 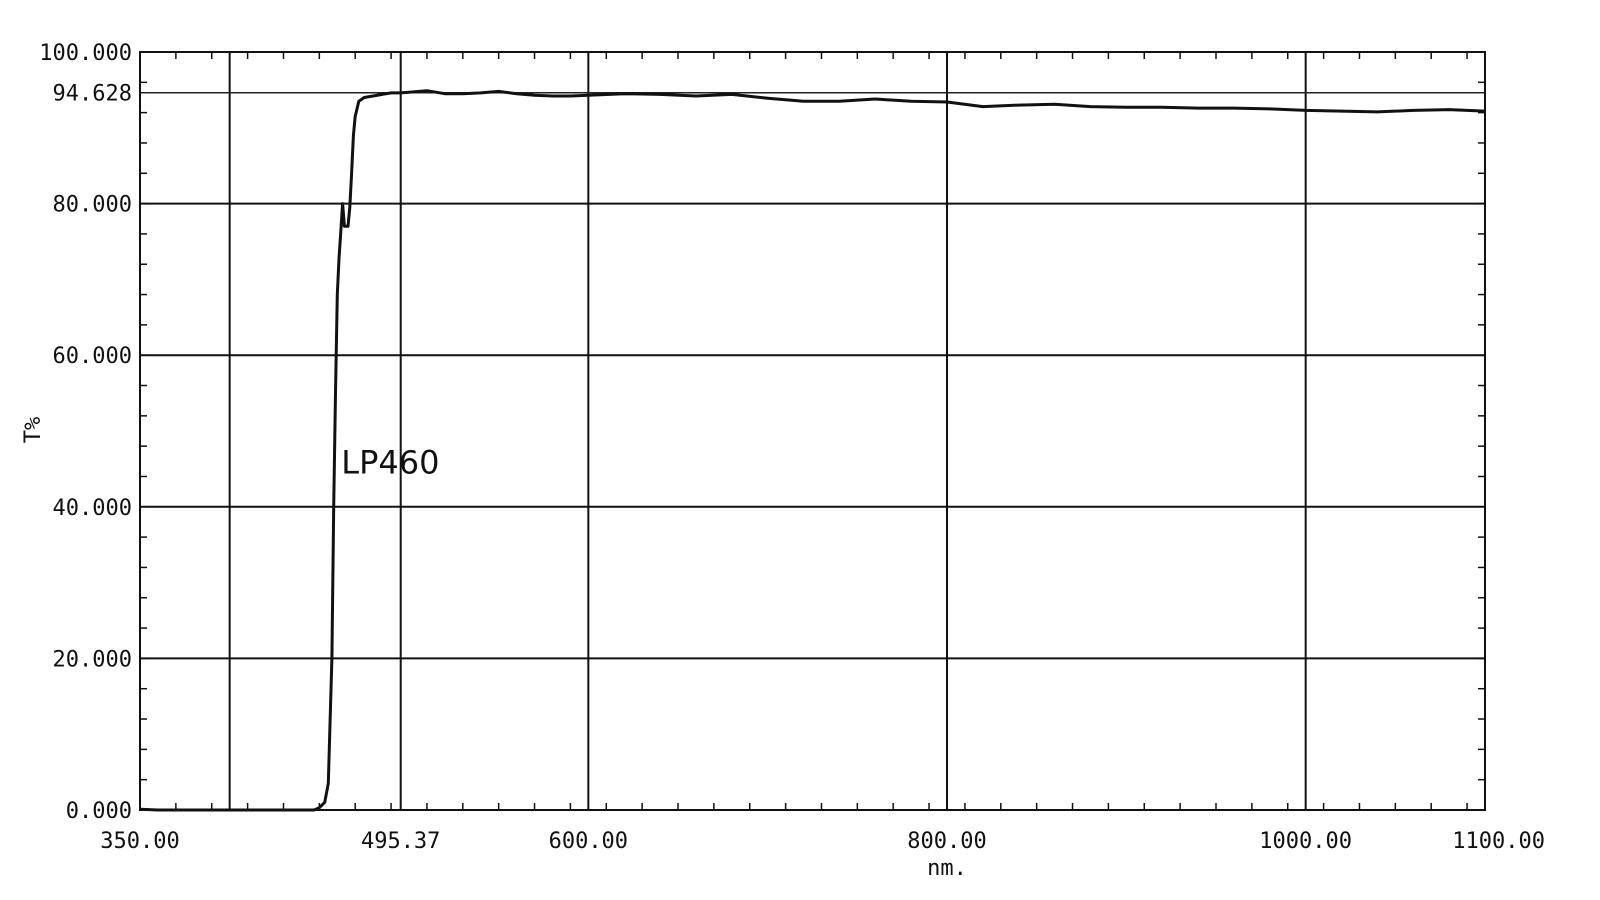 I want to click on y-tick-label: 94.628, so click(x=92, y=94).